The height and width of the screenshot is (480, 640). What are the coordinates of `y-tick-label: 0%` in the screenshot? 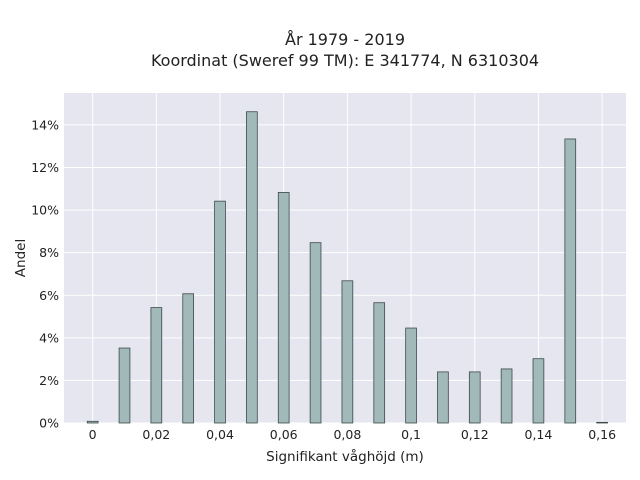 It's located at (49, 423).